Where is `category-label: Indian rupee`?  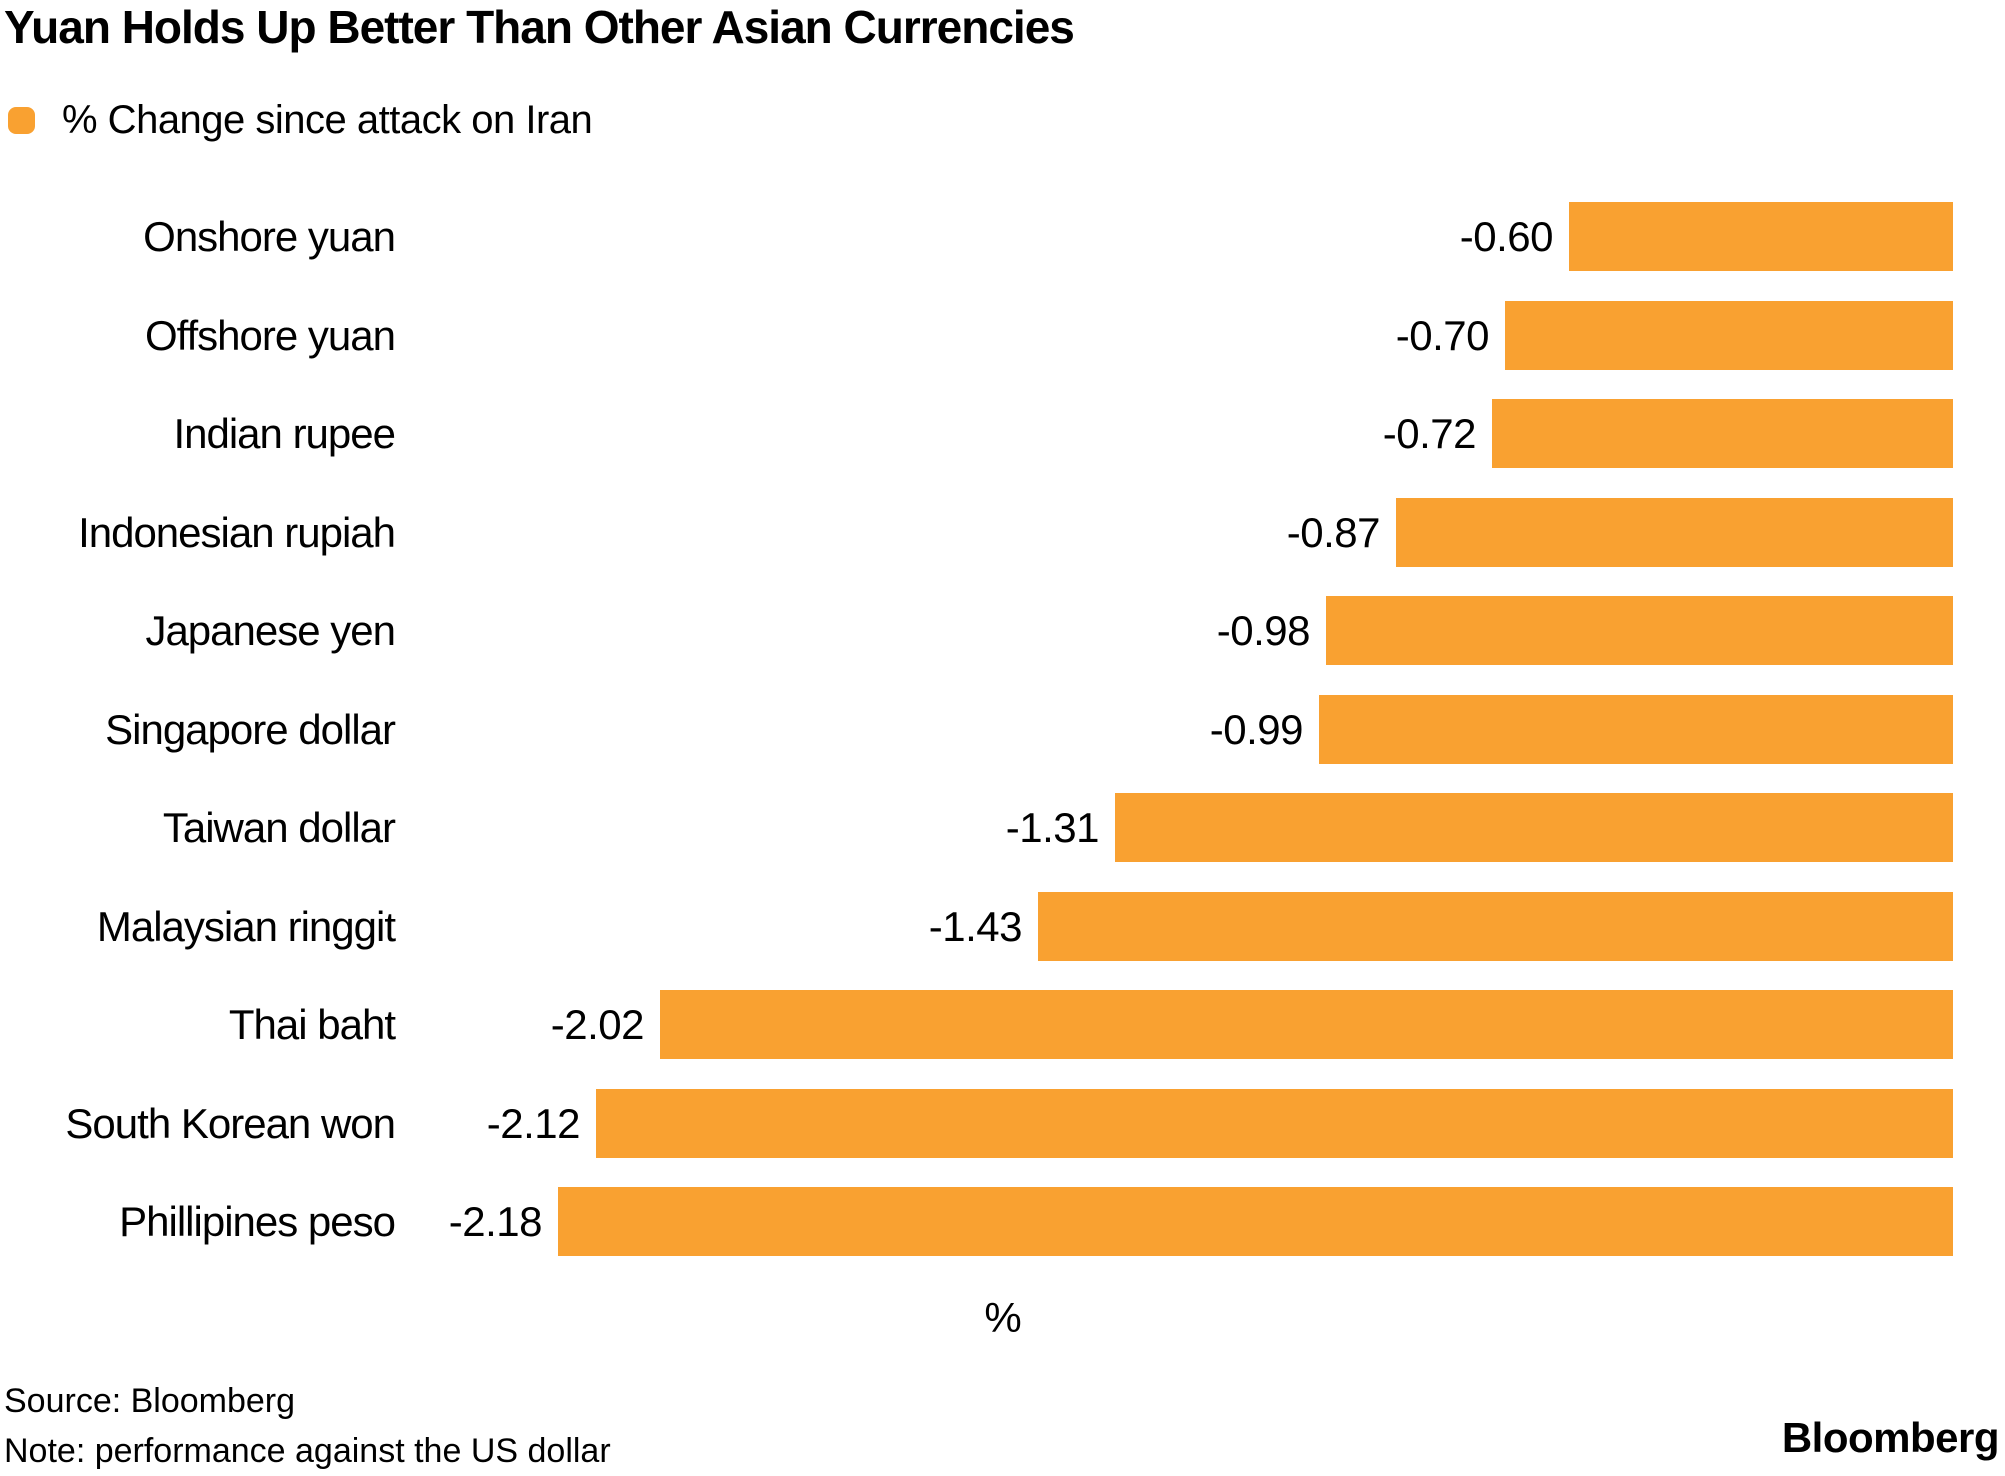
category-label: Indian rupee is located at coordinates (284, 433).